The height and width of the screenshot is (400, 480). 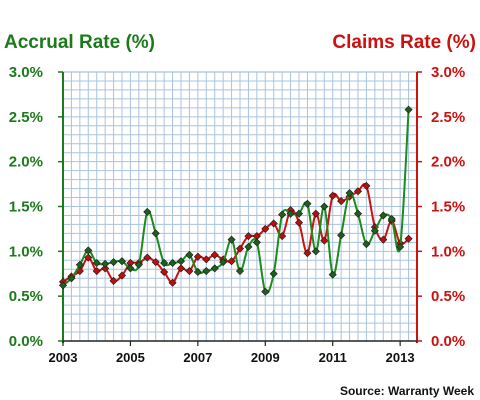 What do you see at coordinates (448, 72) in the screenshot?
I see `right-tick-label: 3.0%` at bounding box center [448, 72].